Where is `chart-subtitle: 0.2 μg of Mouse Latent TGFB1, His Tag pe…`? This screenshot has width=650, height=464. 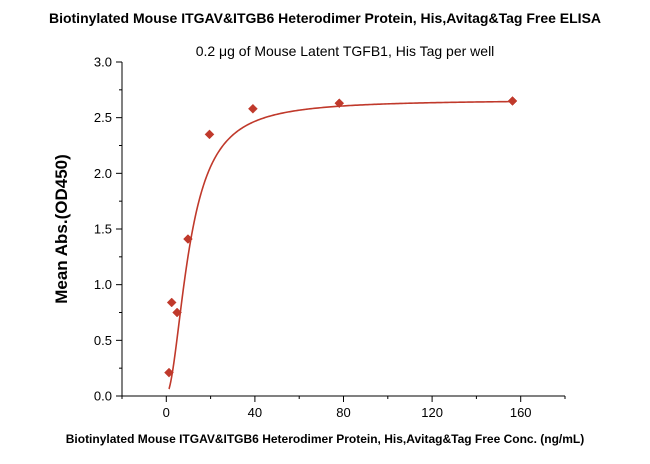 chart-subtitle: 0.2 μg of Mouse Latent TGFB1, His Tag pe… is located at coordinates (345, 51).